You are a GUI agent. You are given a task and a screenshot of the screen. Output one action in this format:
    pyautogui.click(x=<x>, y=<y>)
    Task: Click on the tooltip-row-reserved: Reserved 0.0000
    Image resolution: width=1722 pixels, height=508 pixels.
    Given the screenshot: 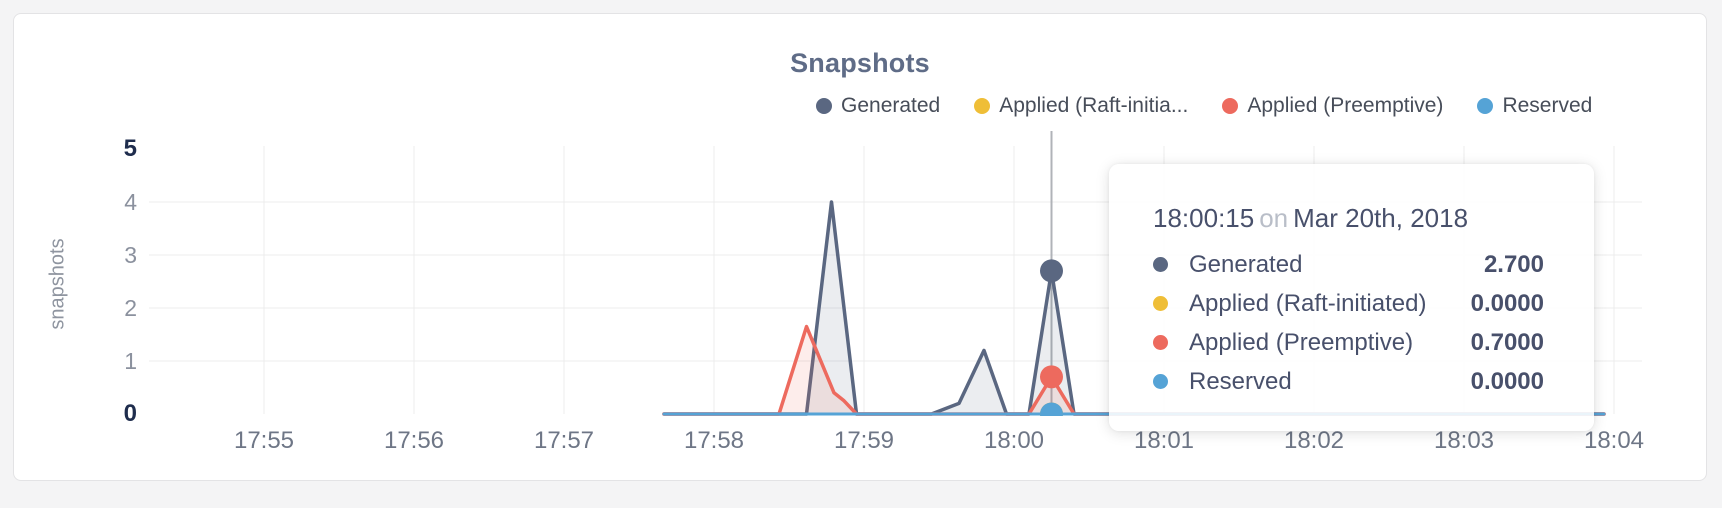 What is the action you would take?
    pyautogui.click(x=1348, y=381)
    